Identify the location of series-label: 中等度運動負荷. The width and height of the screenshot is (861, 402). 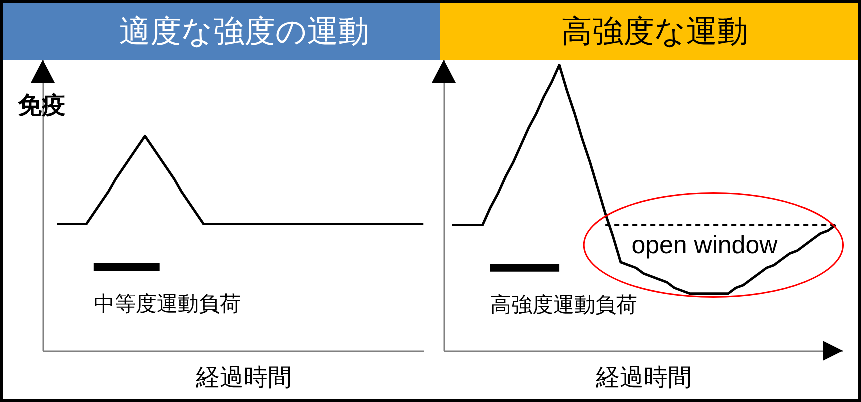
(167, 304).